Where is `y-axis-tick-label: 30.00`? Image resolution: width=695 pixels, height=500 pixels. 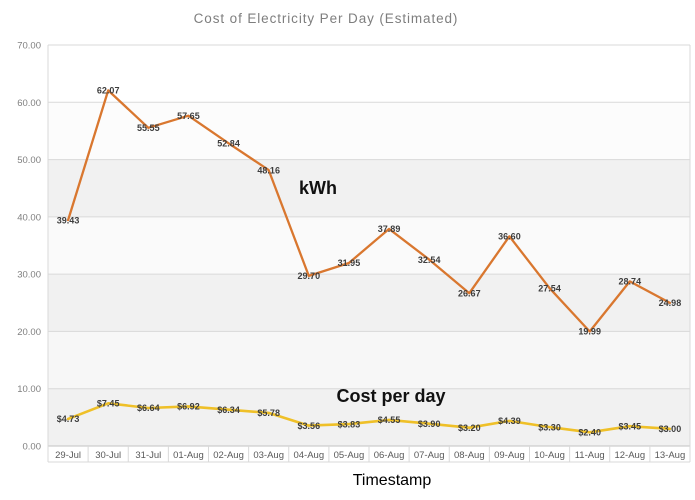
y-axis-tick-label: 30.00 is located at coordinates (29, 275).